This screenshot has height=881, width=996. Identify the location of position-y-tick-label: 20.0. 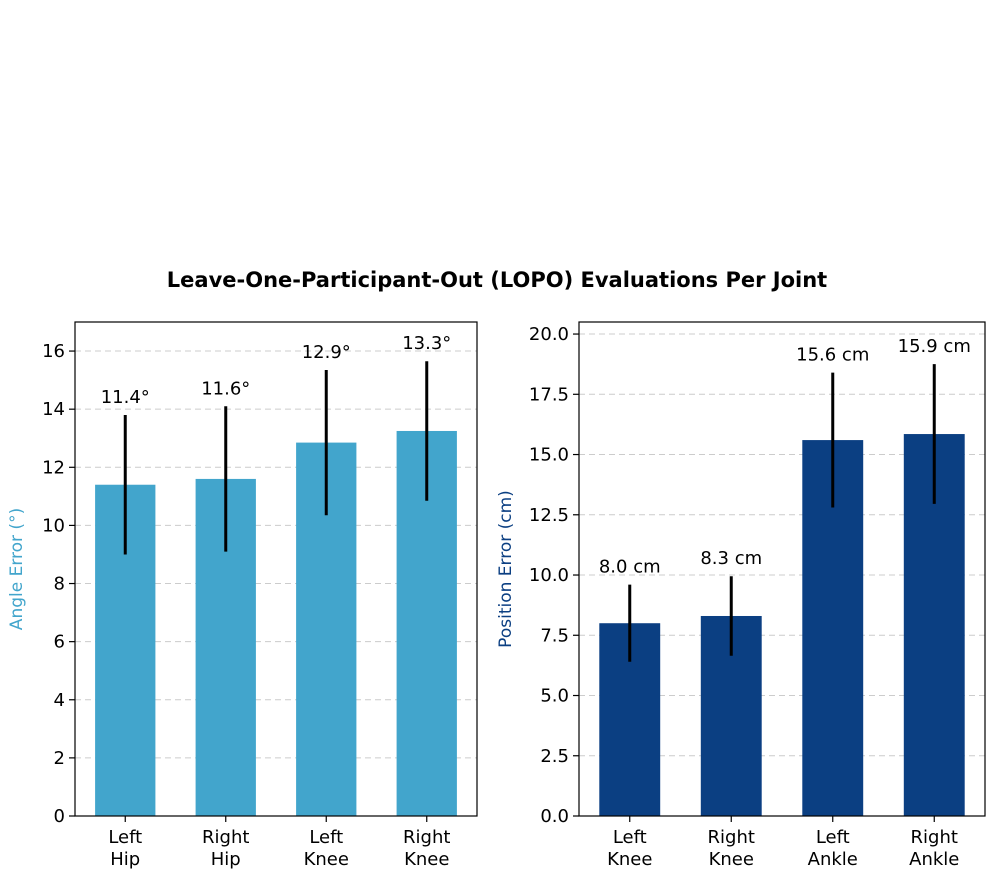
(549, 334).